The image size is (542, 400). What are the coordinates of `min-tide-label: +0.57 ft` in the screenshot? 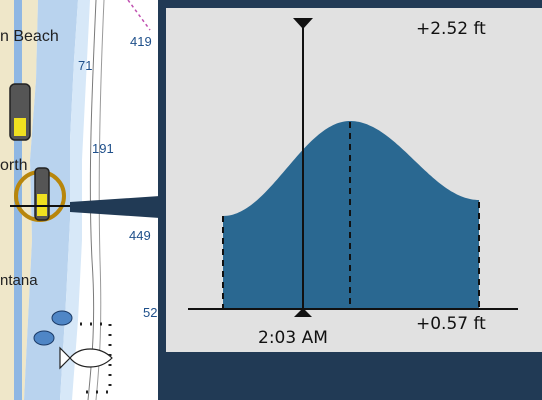 It's located at (451, 324).